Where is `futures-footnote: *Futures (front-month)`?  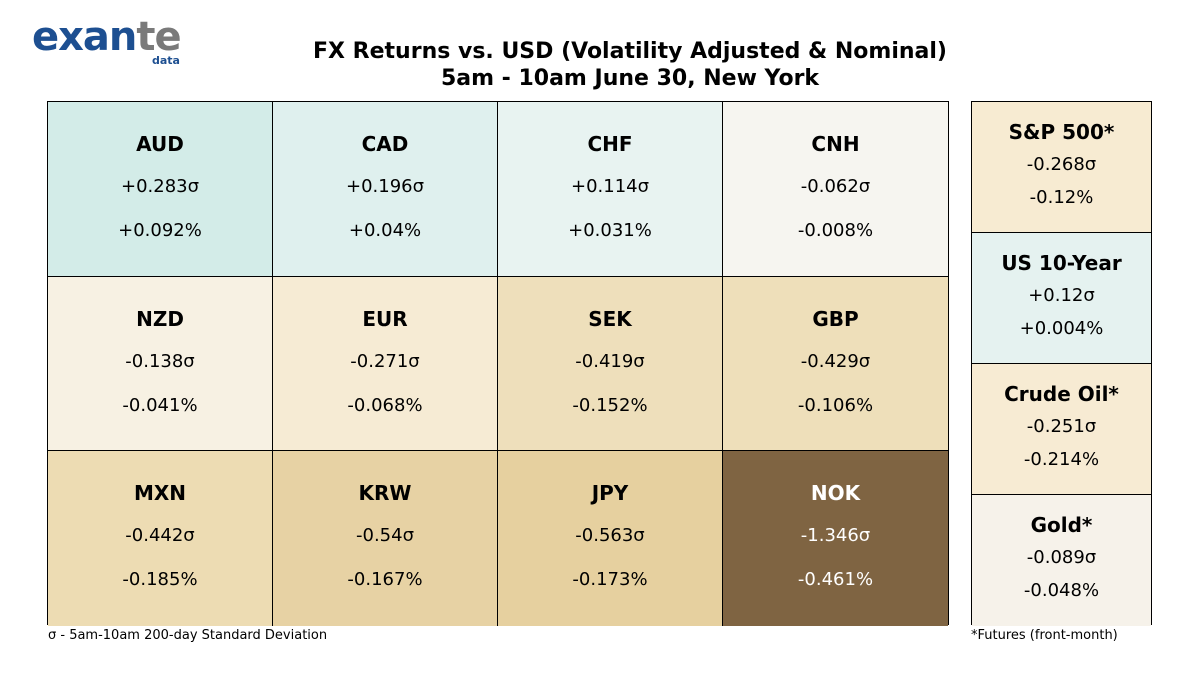
futures-footnote: *Futures (front-month) is located at coordinates (1044, 635).